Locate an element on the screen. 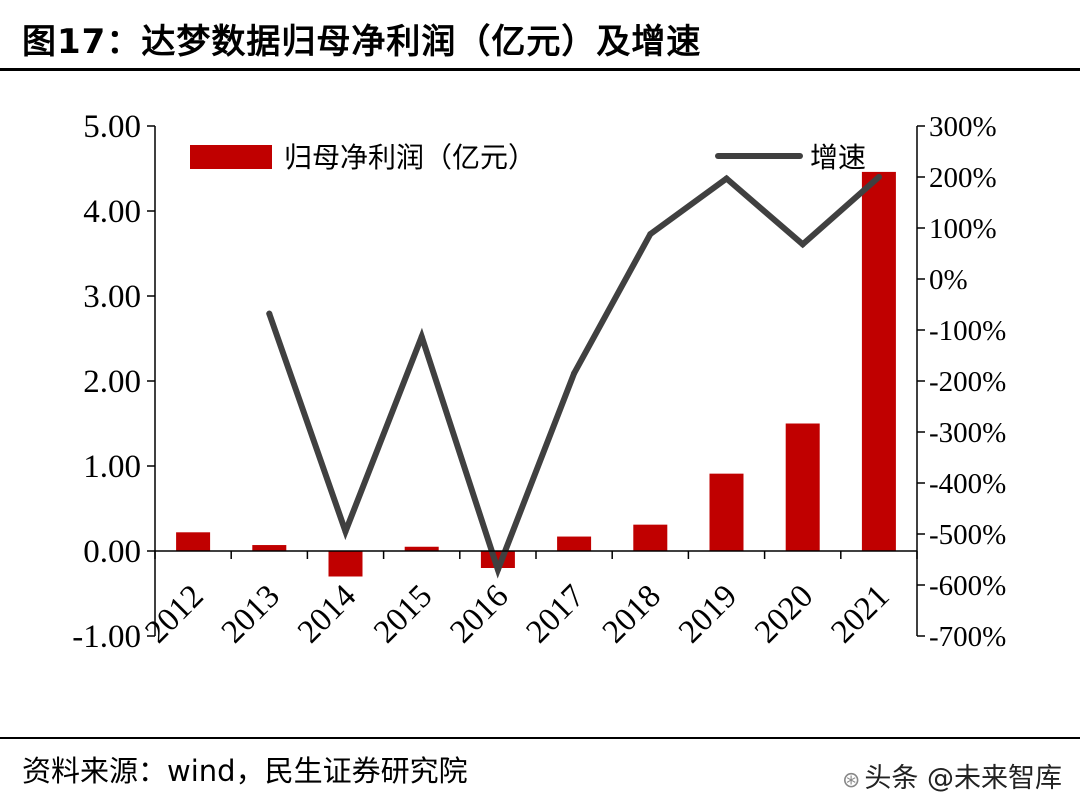 The image size is (1080, 808). footer-divider is located at coordinates (540, 738).